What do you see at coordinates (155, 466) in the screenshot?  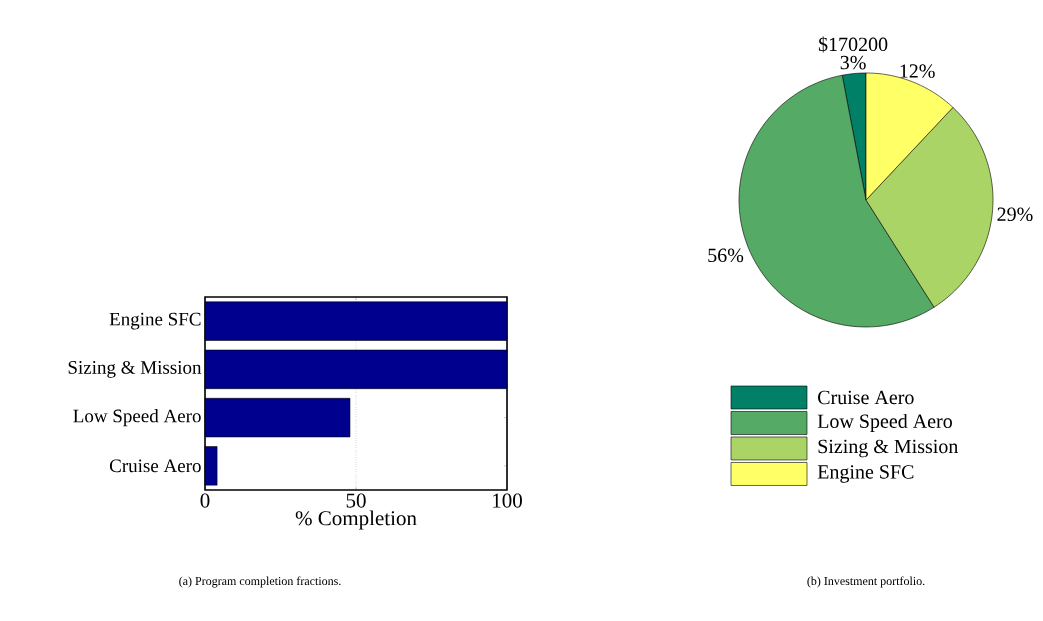 I see `y-tick-label: Cruise Aero` at bounding box center [155, 466].